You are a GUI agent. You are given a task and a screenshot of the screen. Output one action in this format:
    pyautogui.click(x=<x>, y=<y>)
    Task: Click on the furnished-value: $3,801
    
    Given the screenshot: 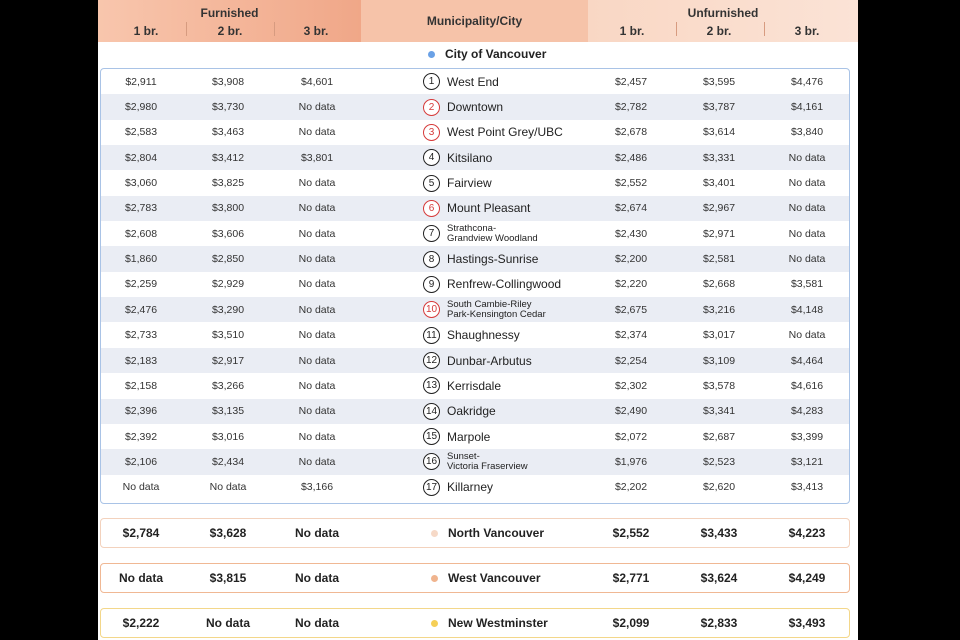 What is the action you would take?
    pyautogui.click(x=317, y=157)
    